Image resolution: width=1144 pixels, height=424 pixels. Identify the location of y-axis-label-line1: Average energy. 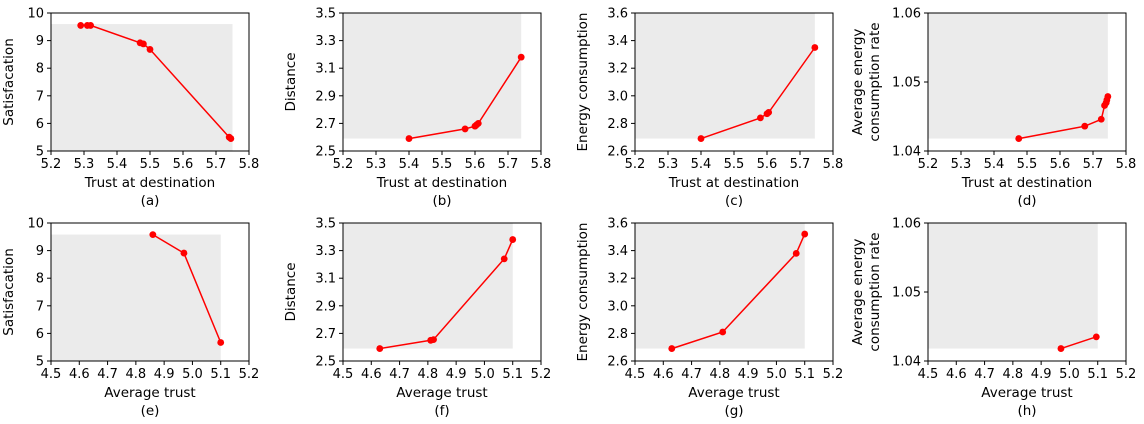
(858, 292).